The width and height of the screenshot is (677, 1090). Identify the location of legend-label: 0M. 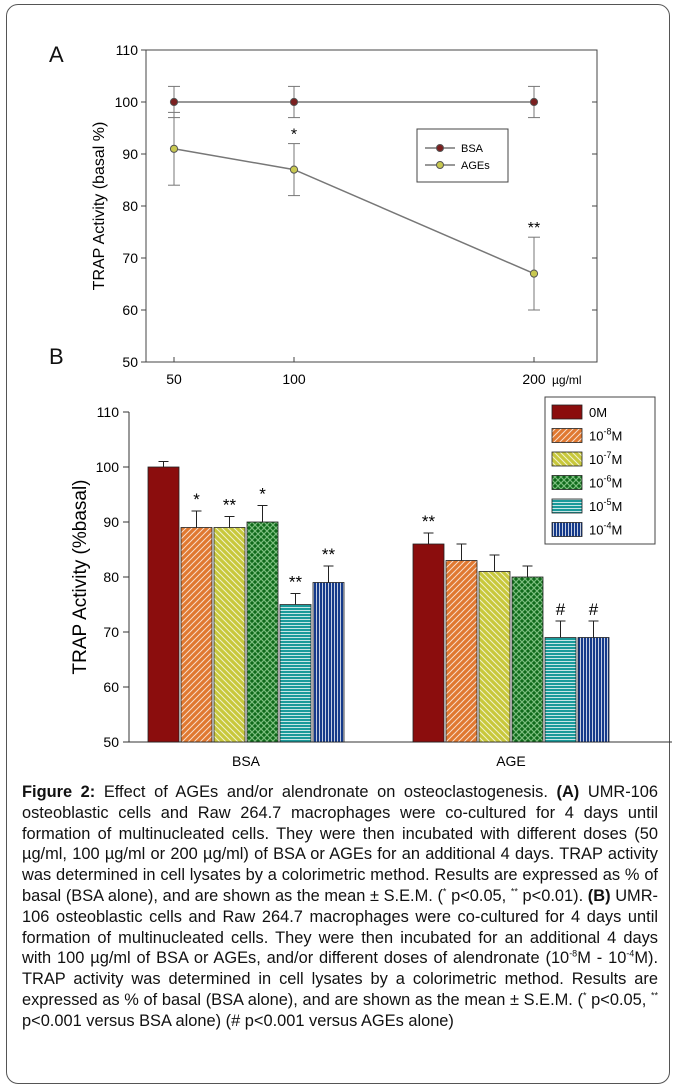
(598, 412).